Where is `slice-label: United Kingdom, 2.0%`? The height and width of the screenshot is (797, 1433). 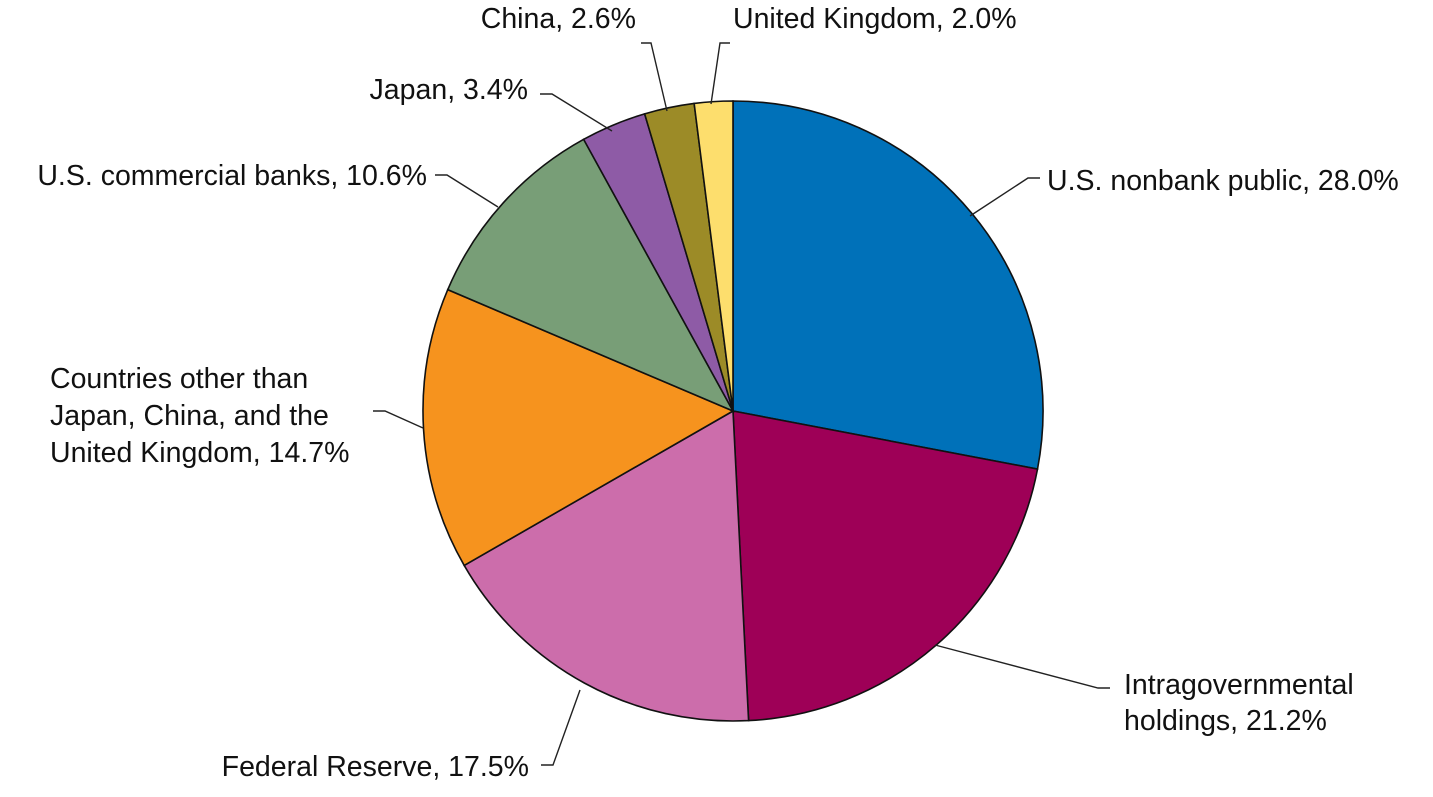 slice-label: United Kingdom, 2.0% is located at coordinates (875, 19).